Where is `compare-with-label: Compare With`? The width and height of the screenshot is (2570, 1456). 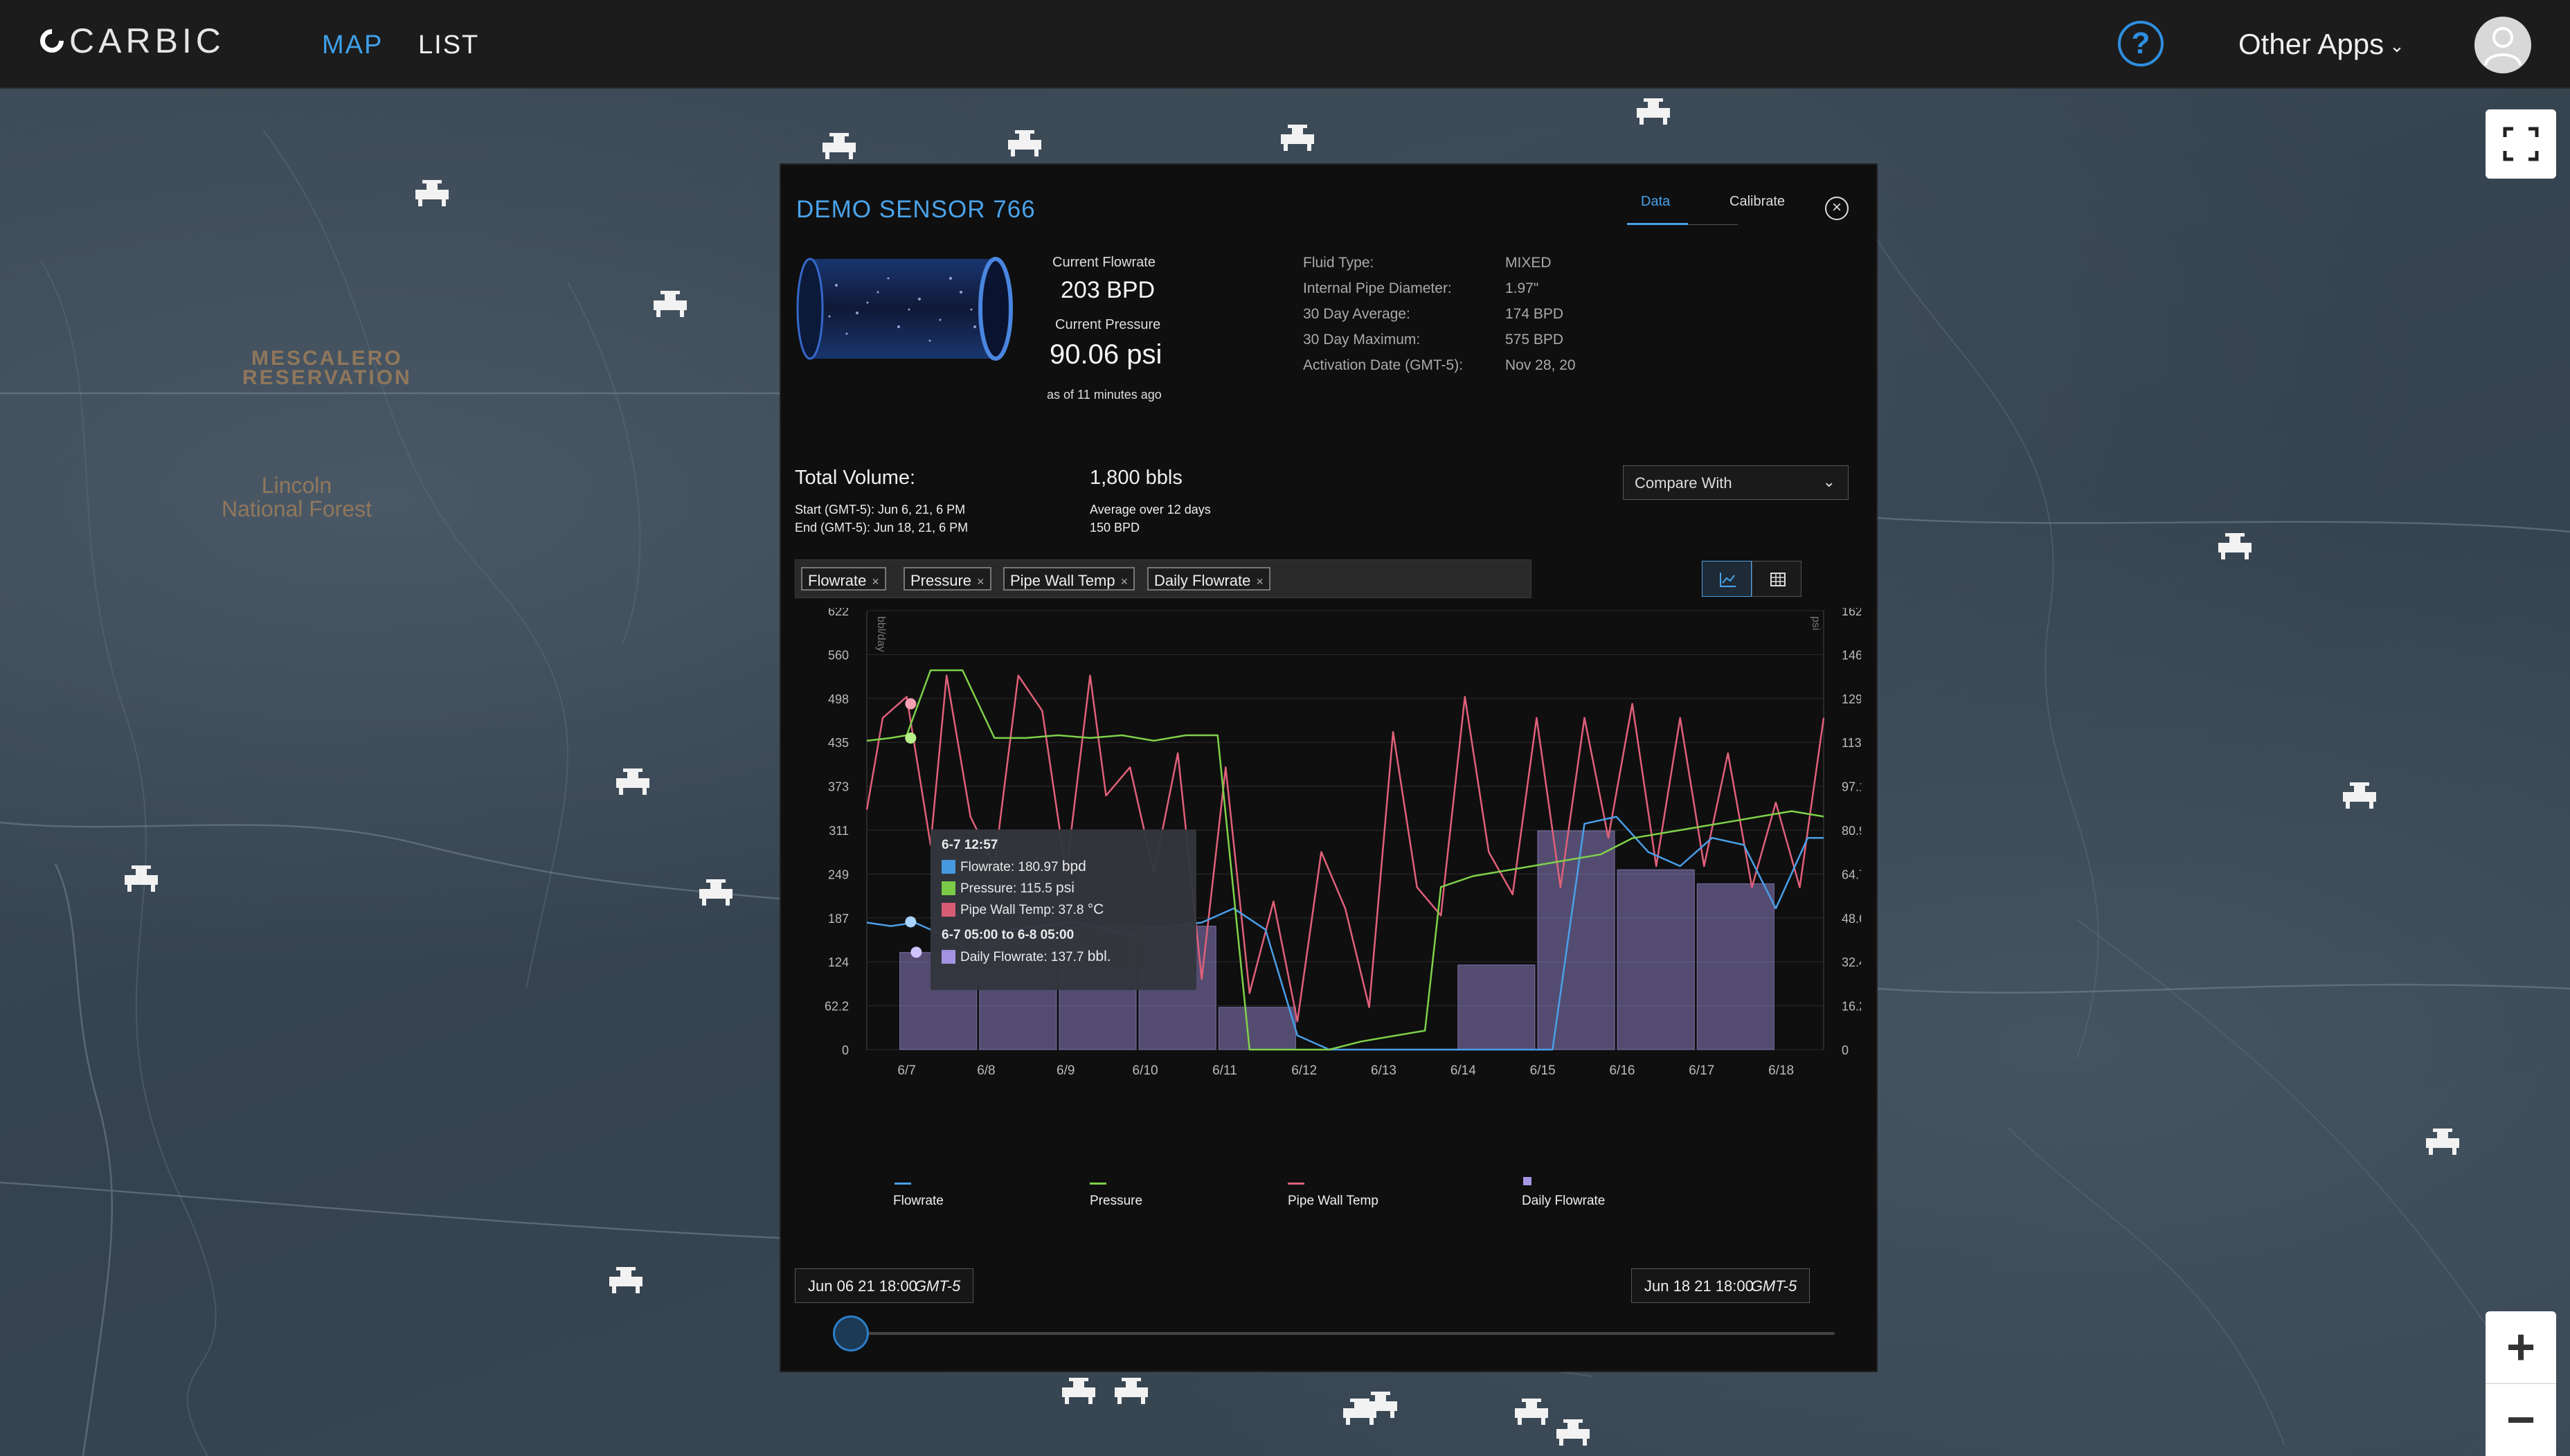 compare-with-label: Compare With is located at coordinates (1683, 483).